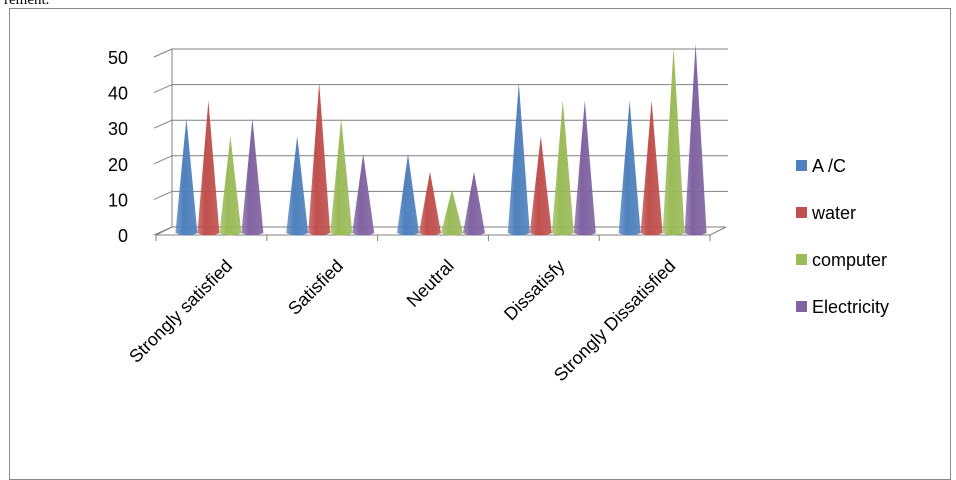 Image resolution: width=956 pixels, height=480 pixels. What do you see at coordinates (118, 129) in the screenshot?
I see `y-tick-label: 30` at bounding box center [118, 129].